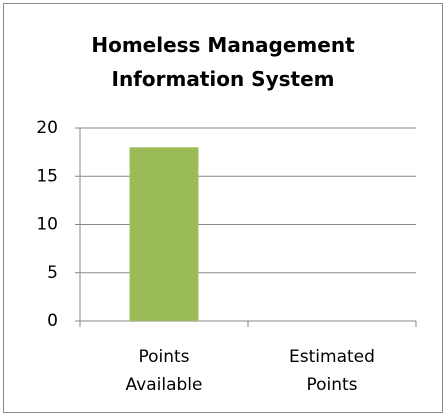 This screenshot has height=416, width=446. I want to click on x-tick-label: Points Available, so click(164, 371).